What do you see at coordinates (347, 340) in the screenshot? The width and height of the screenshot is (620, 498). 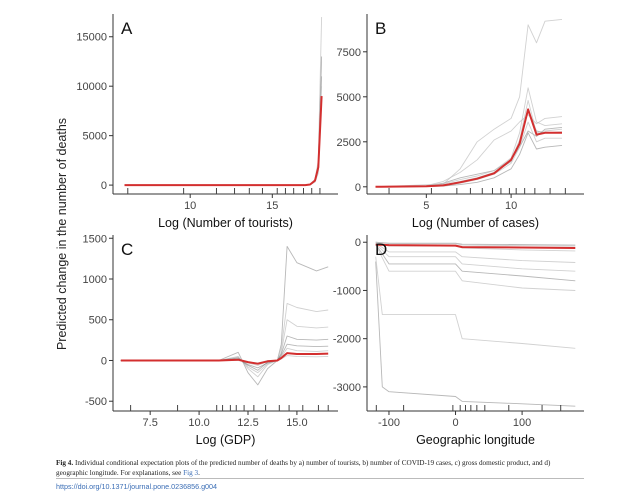 I see `panel-d-ytick-label: -2000` at bounding box center [347, 340].